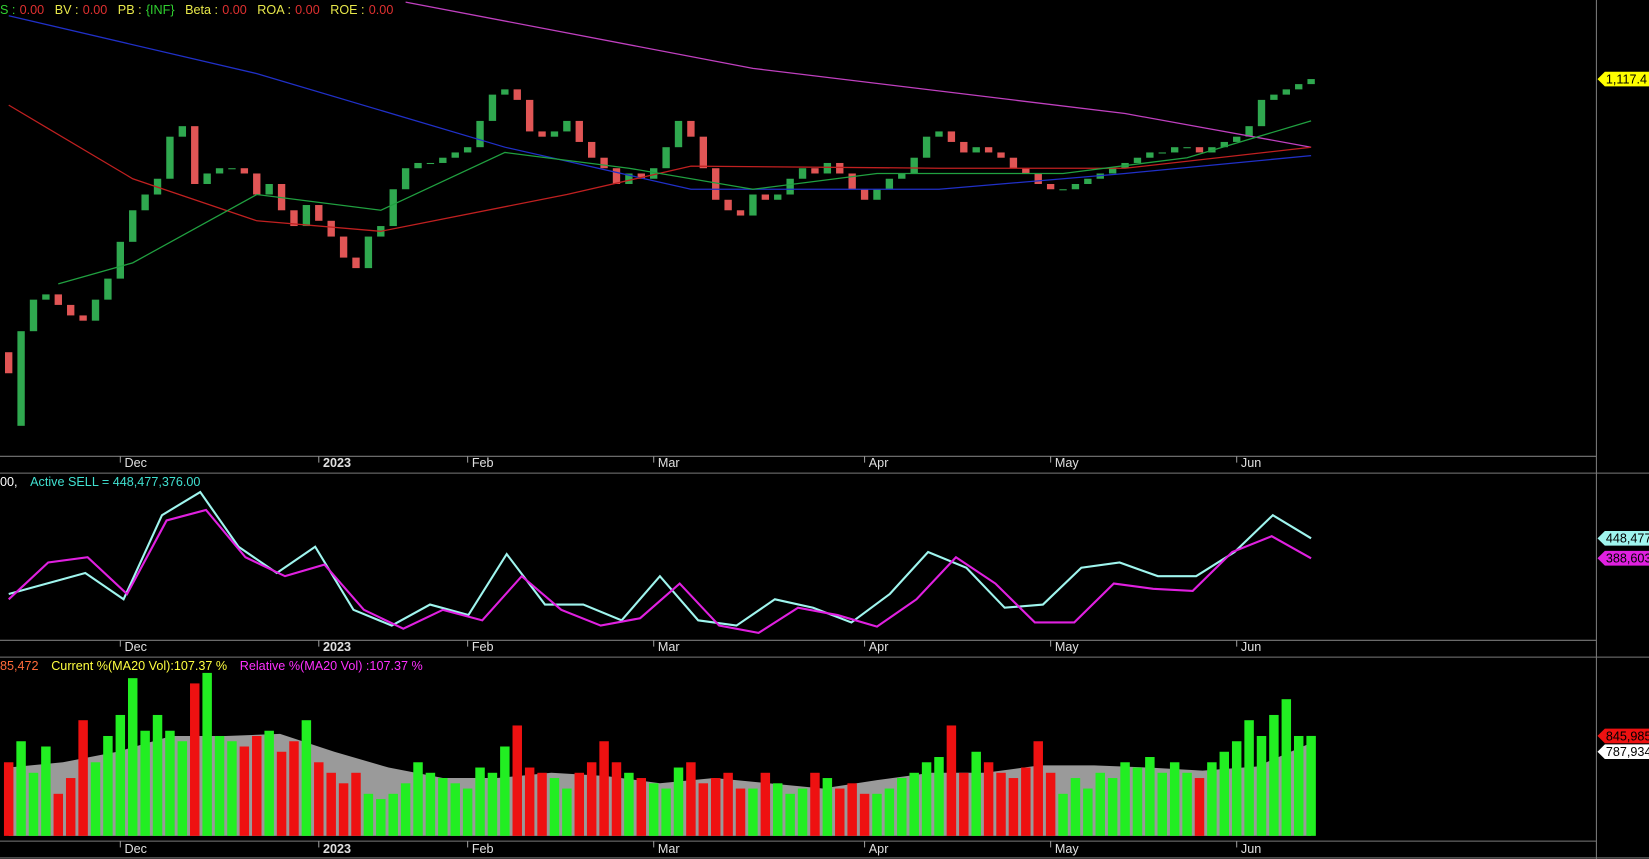 The image size is (1649, 859). Describe the element at coordinates (331, 666) in the screenshot. I see `indicator-text: Relative %(MA20 Vol) :107.37 %` at that location.